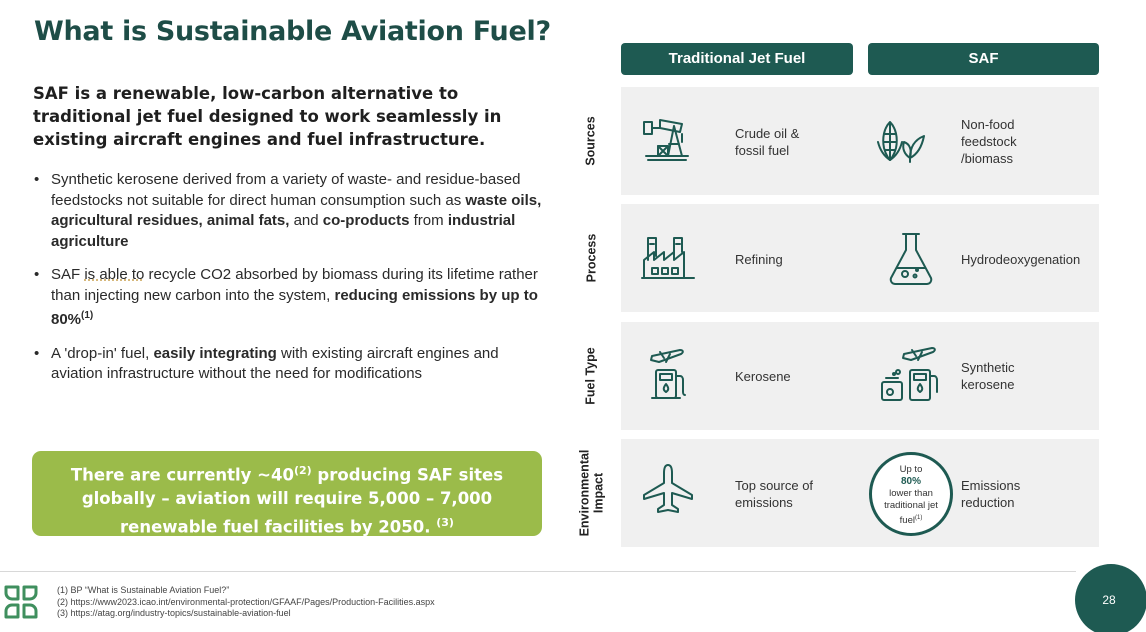  I want to click on header-saf: SAF, so click(983, 59).